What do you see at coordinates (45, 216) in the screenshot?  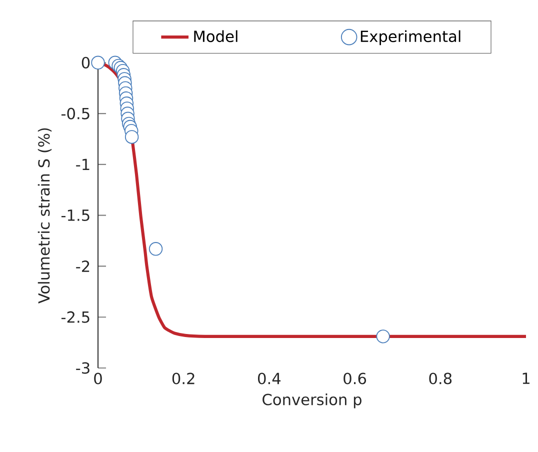 I see `y-axis-title: Volumetric strain S (%)` at bounding box center [45, 216].